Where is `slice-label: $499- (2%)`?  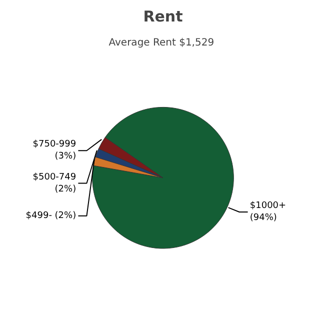 slice-label: $499- (2%) is located at coordinates (51, 215).